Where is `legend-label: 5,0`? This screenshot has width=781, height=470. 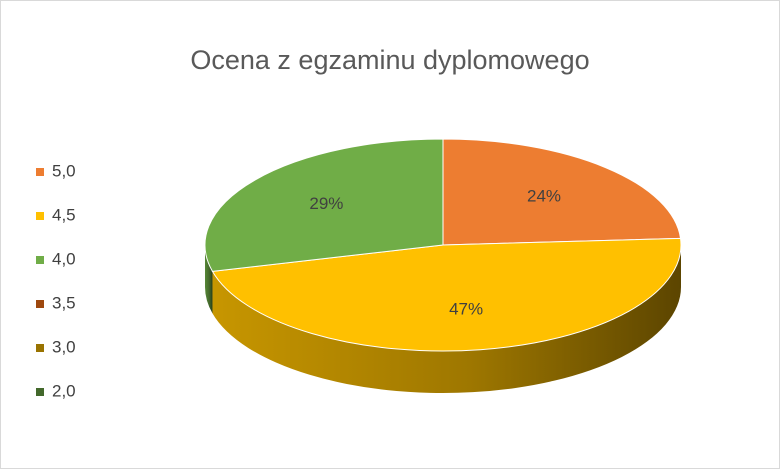 legend-label: 5,0 is located at coordinates (64, 170).